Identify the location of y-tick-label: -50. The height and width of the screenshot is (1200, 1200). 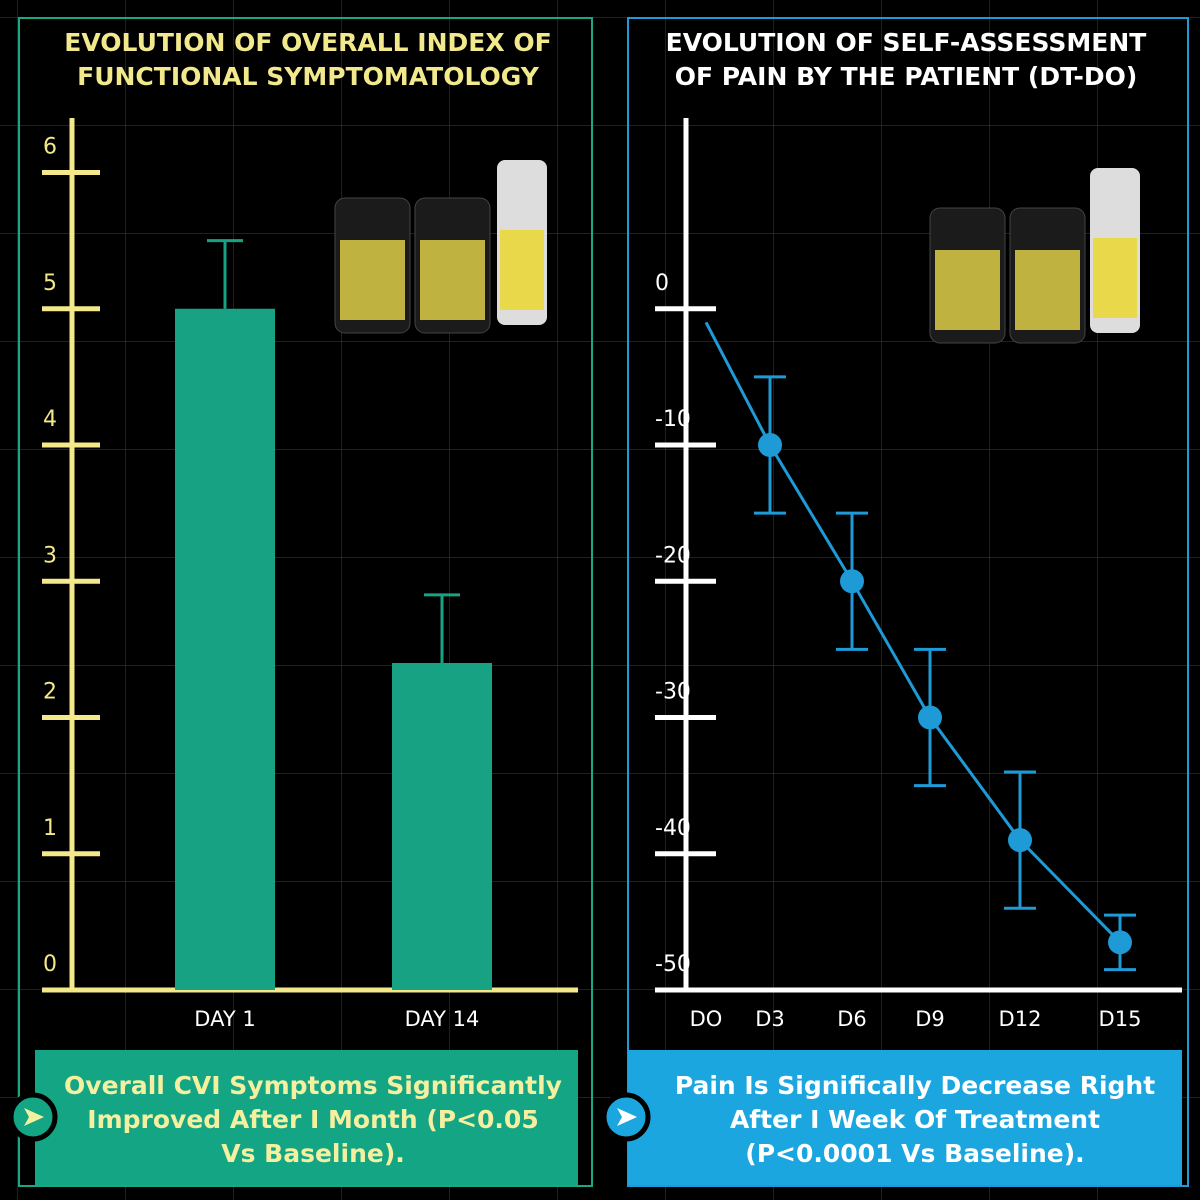
(673, 964).